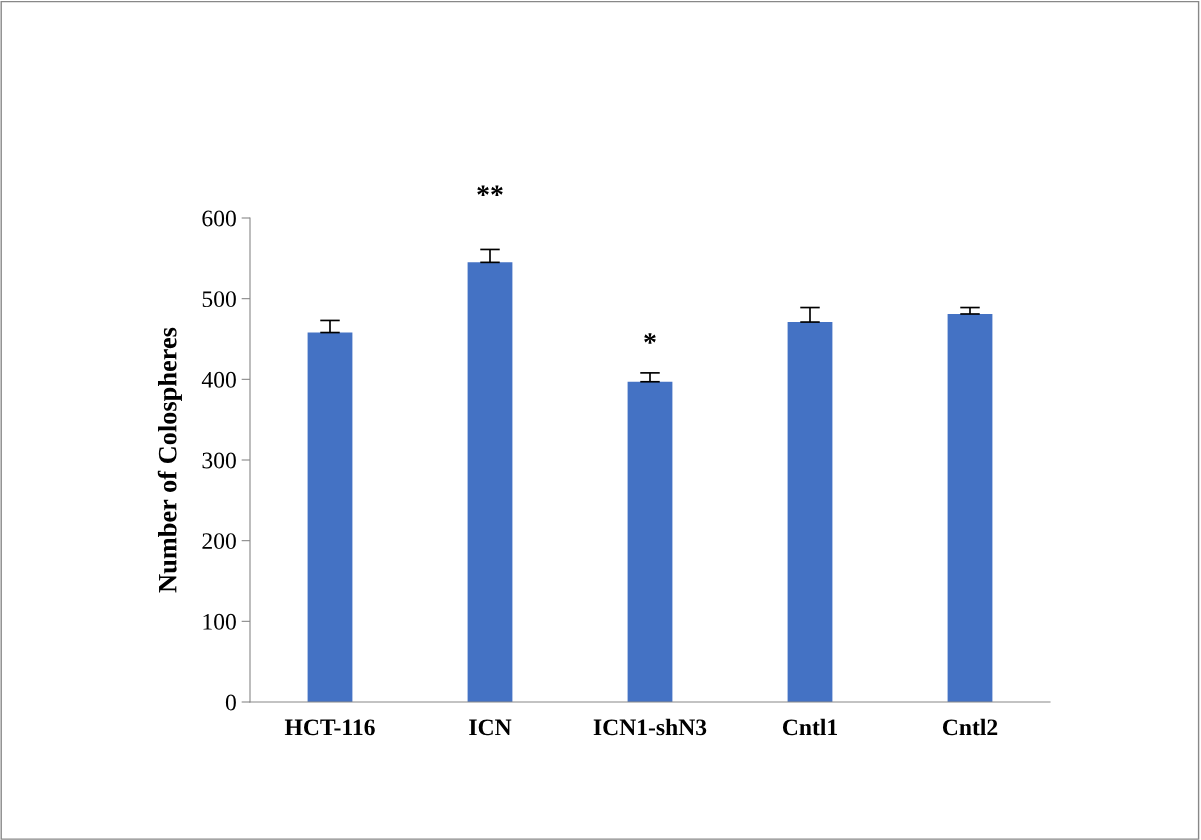 This screenshot has width=1201, height=840. Describe the element at coordinates (650, 727) in the screenshot. I see `x-tick-label: ICN1-shN3` at that location.